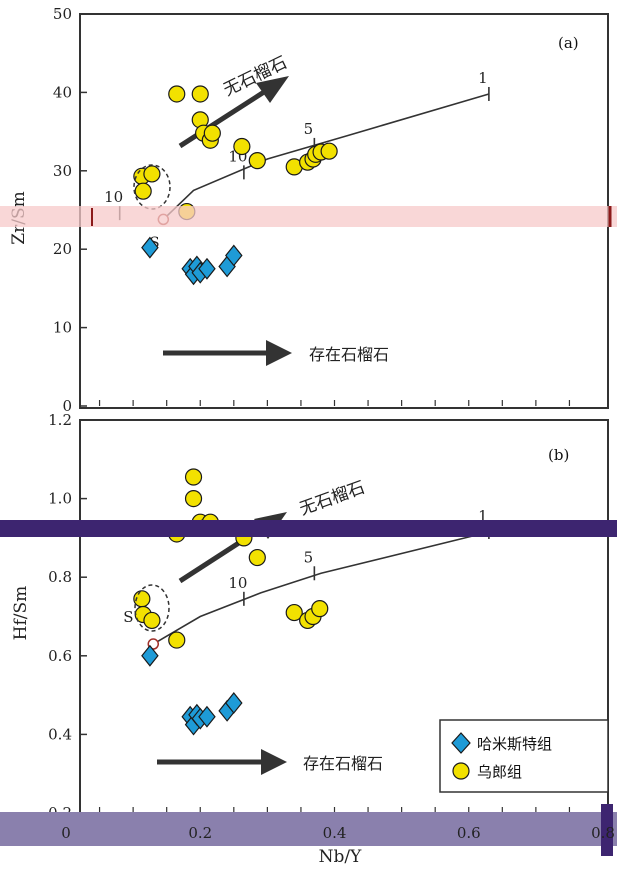  Describe the element at coordinates (568, 43) in the screenshot. I see `panel-a-label: (a)` at that location.